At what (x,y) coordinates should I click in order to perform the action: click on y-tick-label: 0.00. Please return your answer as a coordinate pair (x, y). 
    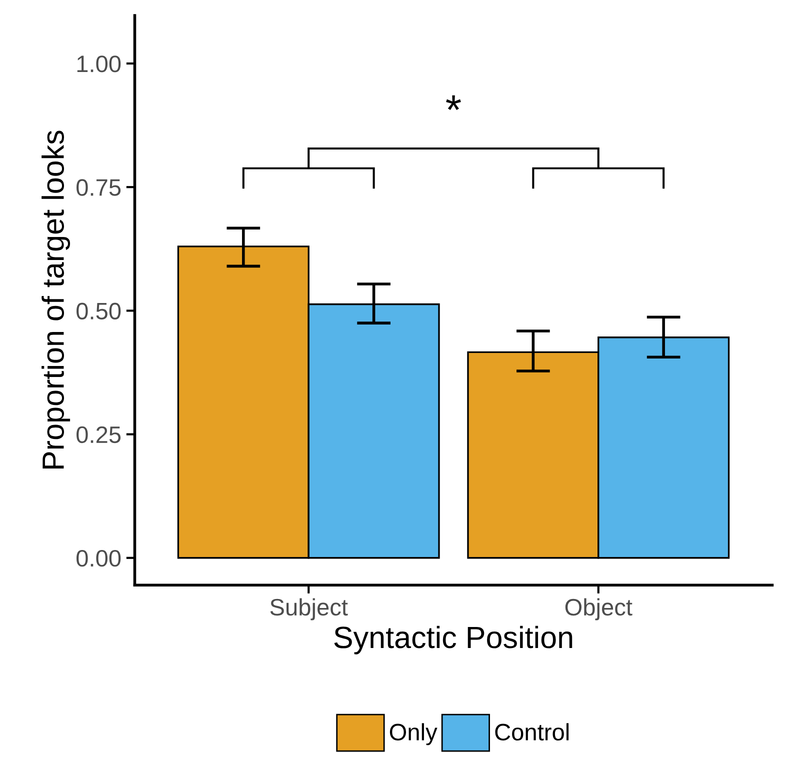
    Looking at the image, I should click on (98, 558).